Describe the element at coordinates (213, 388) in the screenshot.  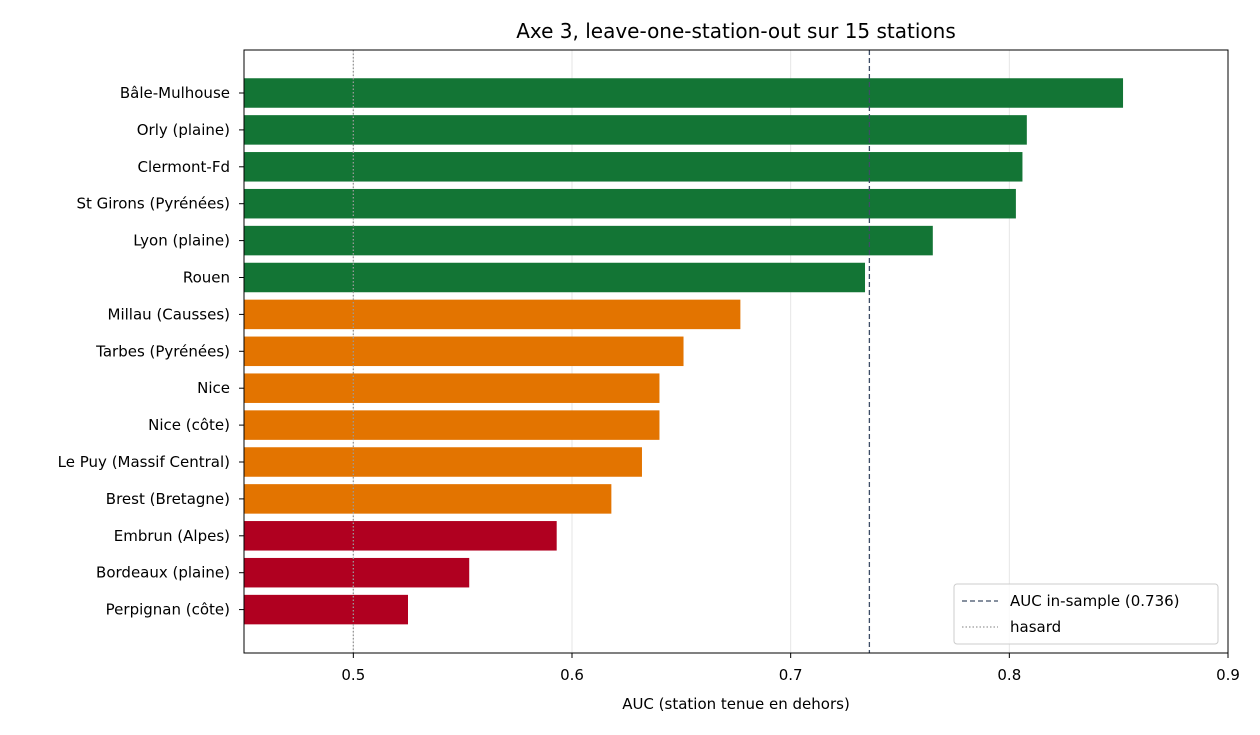
I see `y-tick-label: Nice` at that location.